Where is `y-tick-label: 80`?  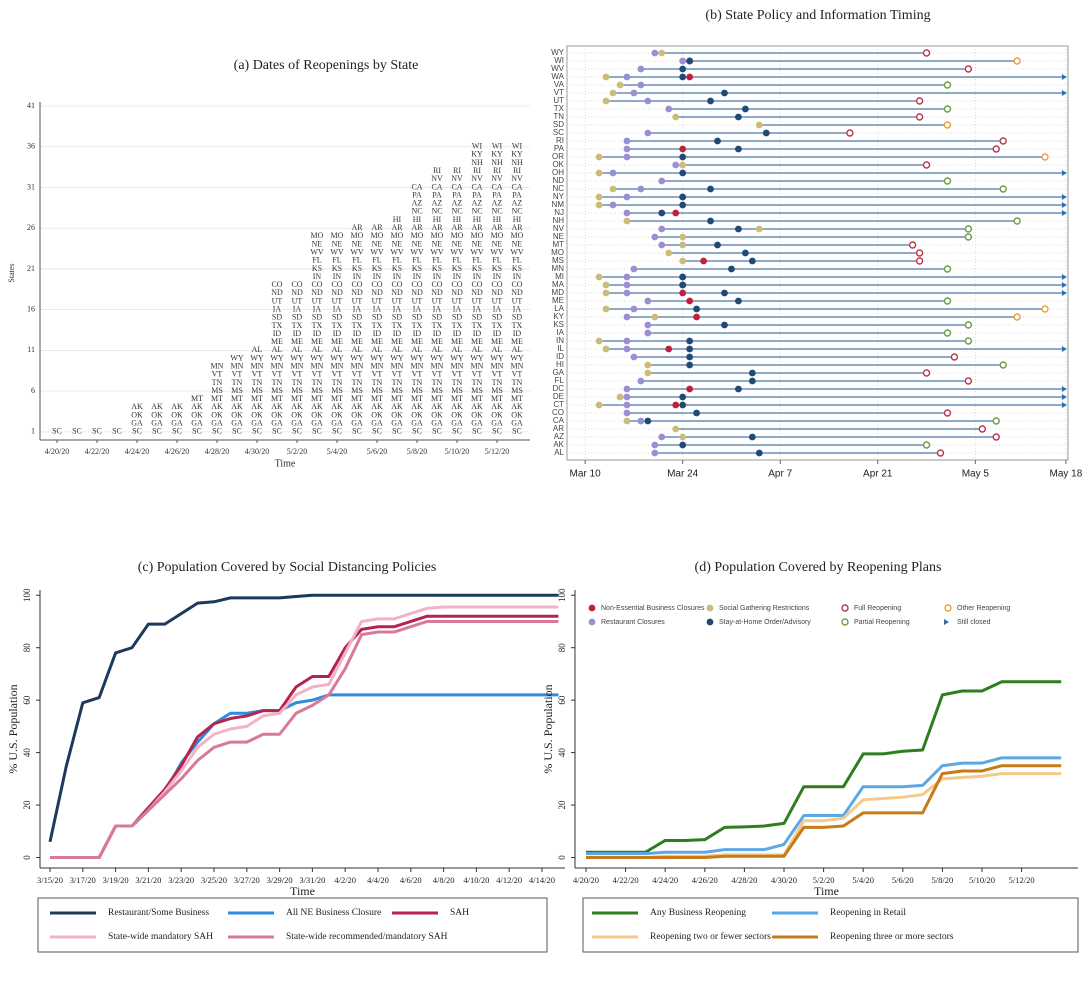
y-tick-label: 80 is located at coordinates (562, 648).